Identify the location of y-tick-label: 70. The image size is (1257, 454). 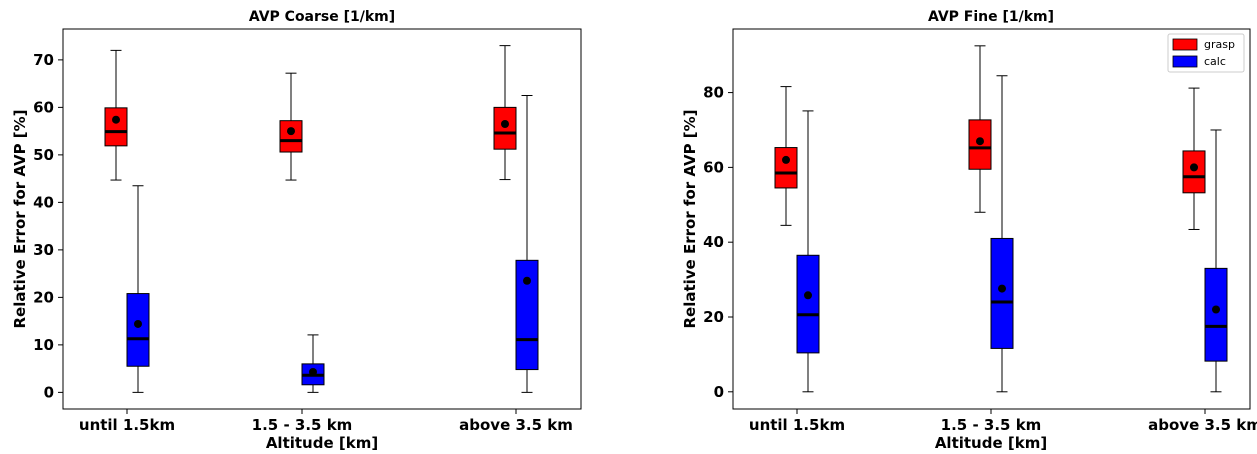
(43, 60).